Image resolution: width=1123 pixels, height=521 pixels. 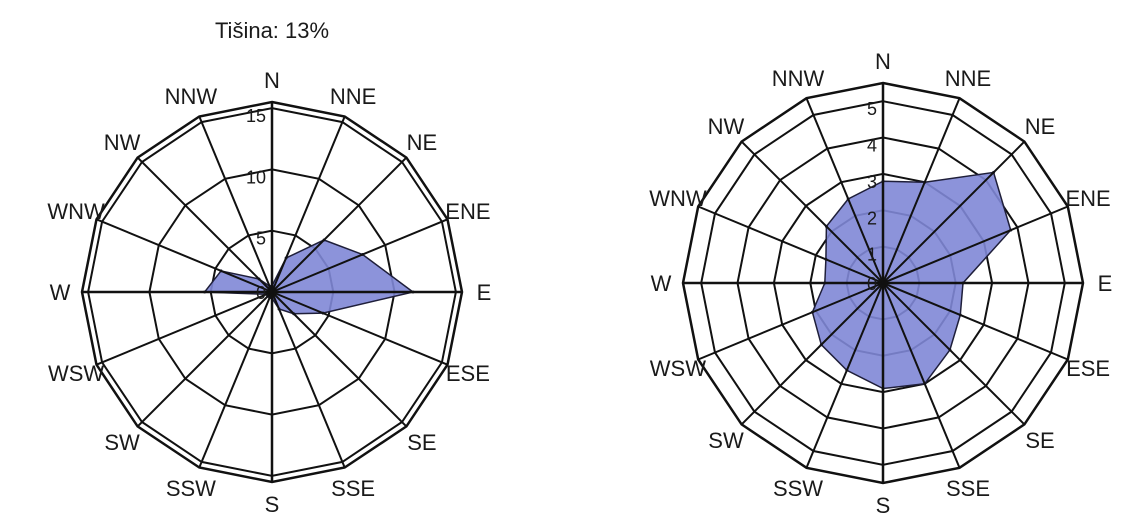 I want to click on data-area, so click(x=911, y=280).